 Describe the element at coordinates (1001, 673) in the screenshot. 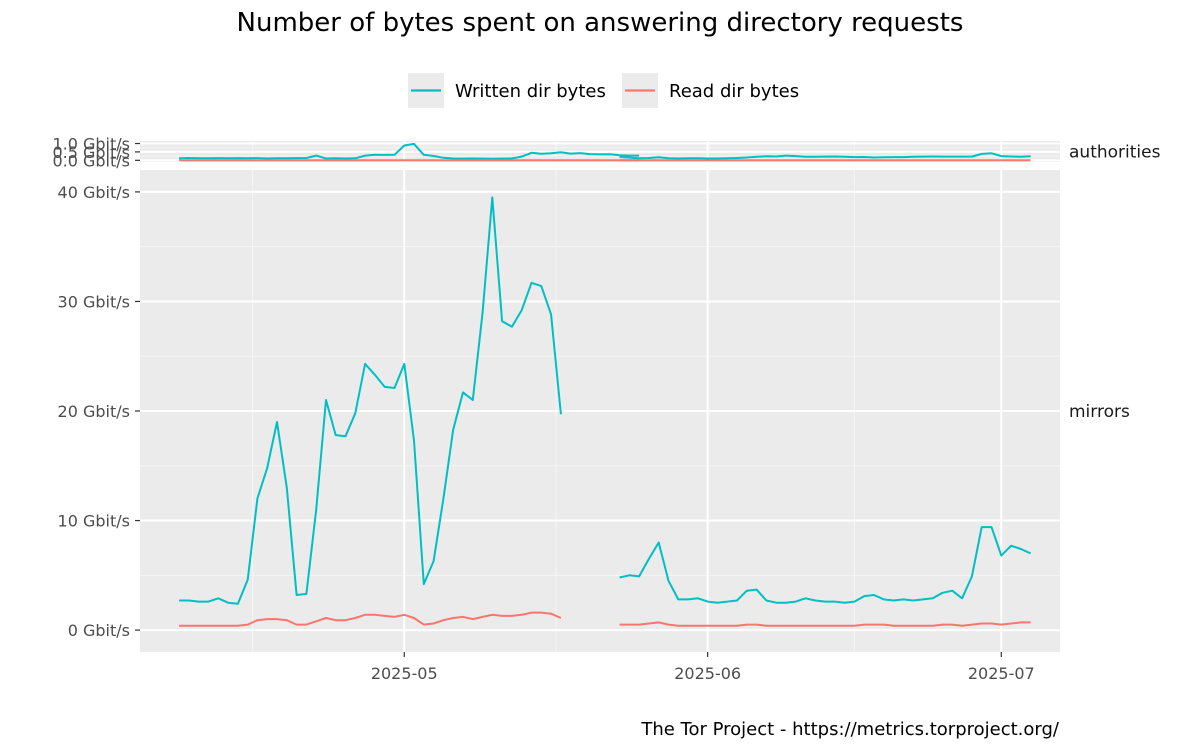

I see `x-tick-label: 2025-07` at that location.